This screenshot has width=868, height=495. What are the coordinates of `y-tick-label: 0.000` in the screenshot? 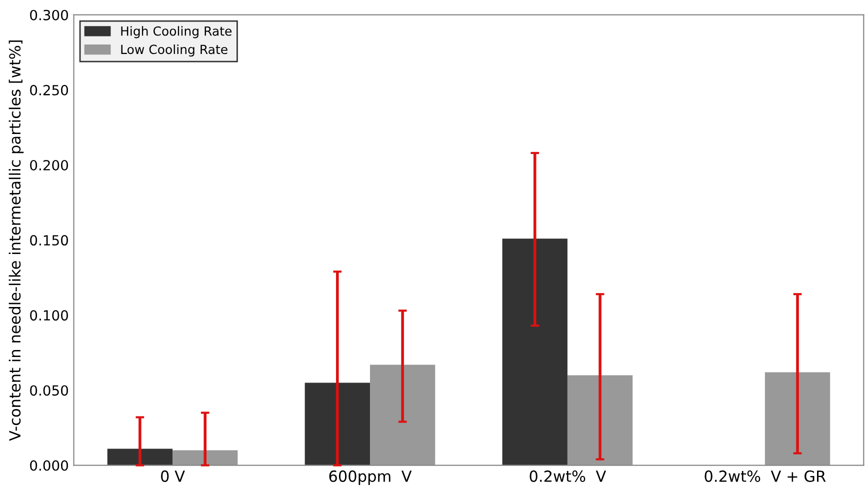 It's located at (49, 465).